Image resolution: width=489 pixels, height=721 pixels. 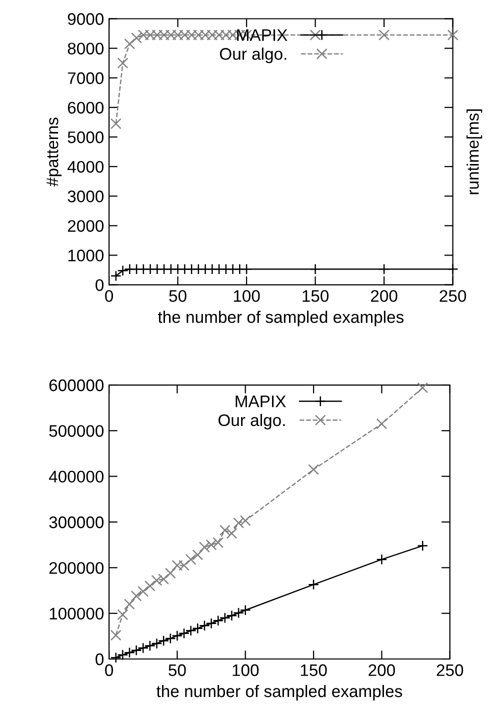 What do you see at coordinates (77, 614) in the screenshot?
I see `y-tick-label: 100000` at bounding box center [77, 614].